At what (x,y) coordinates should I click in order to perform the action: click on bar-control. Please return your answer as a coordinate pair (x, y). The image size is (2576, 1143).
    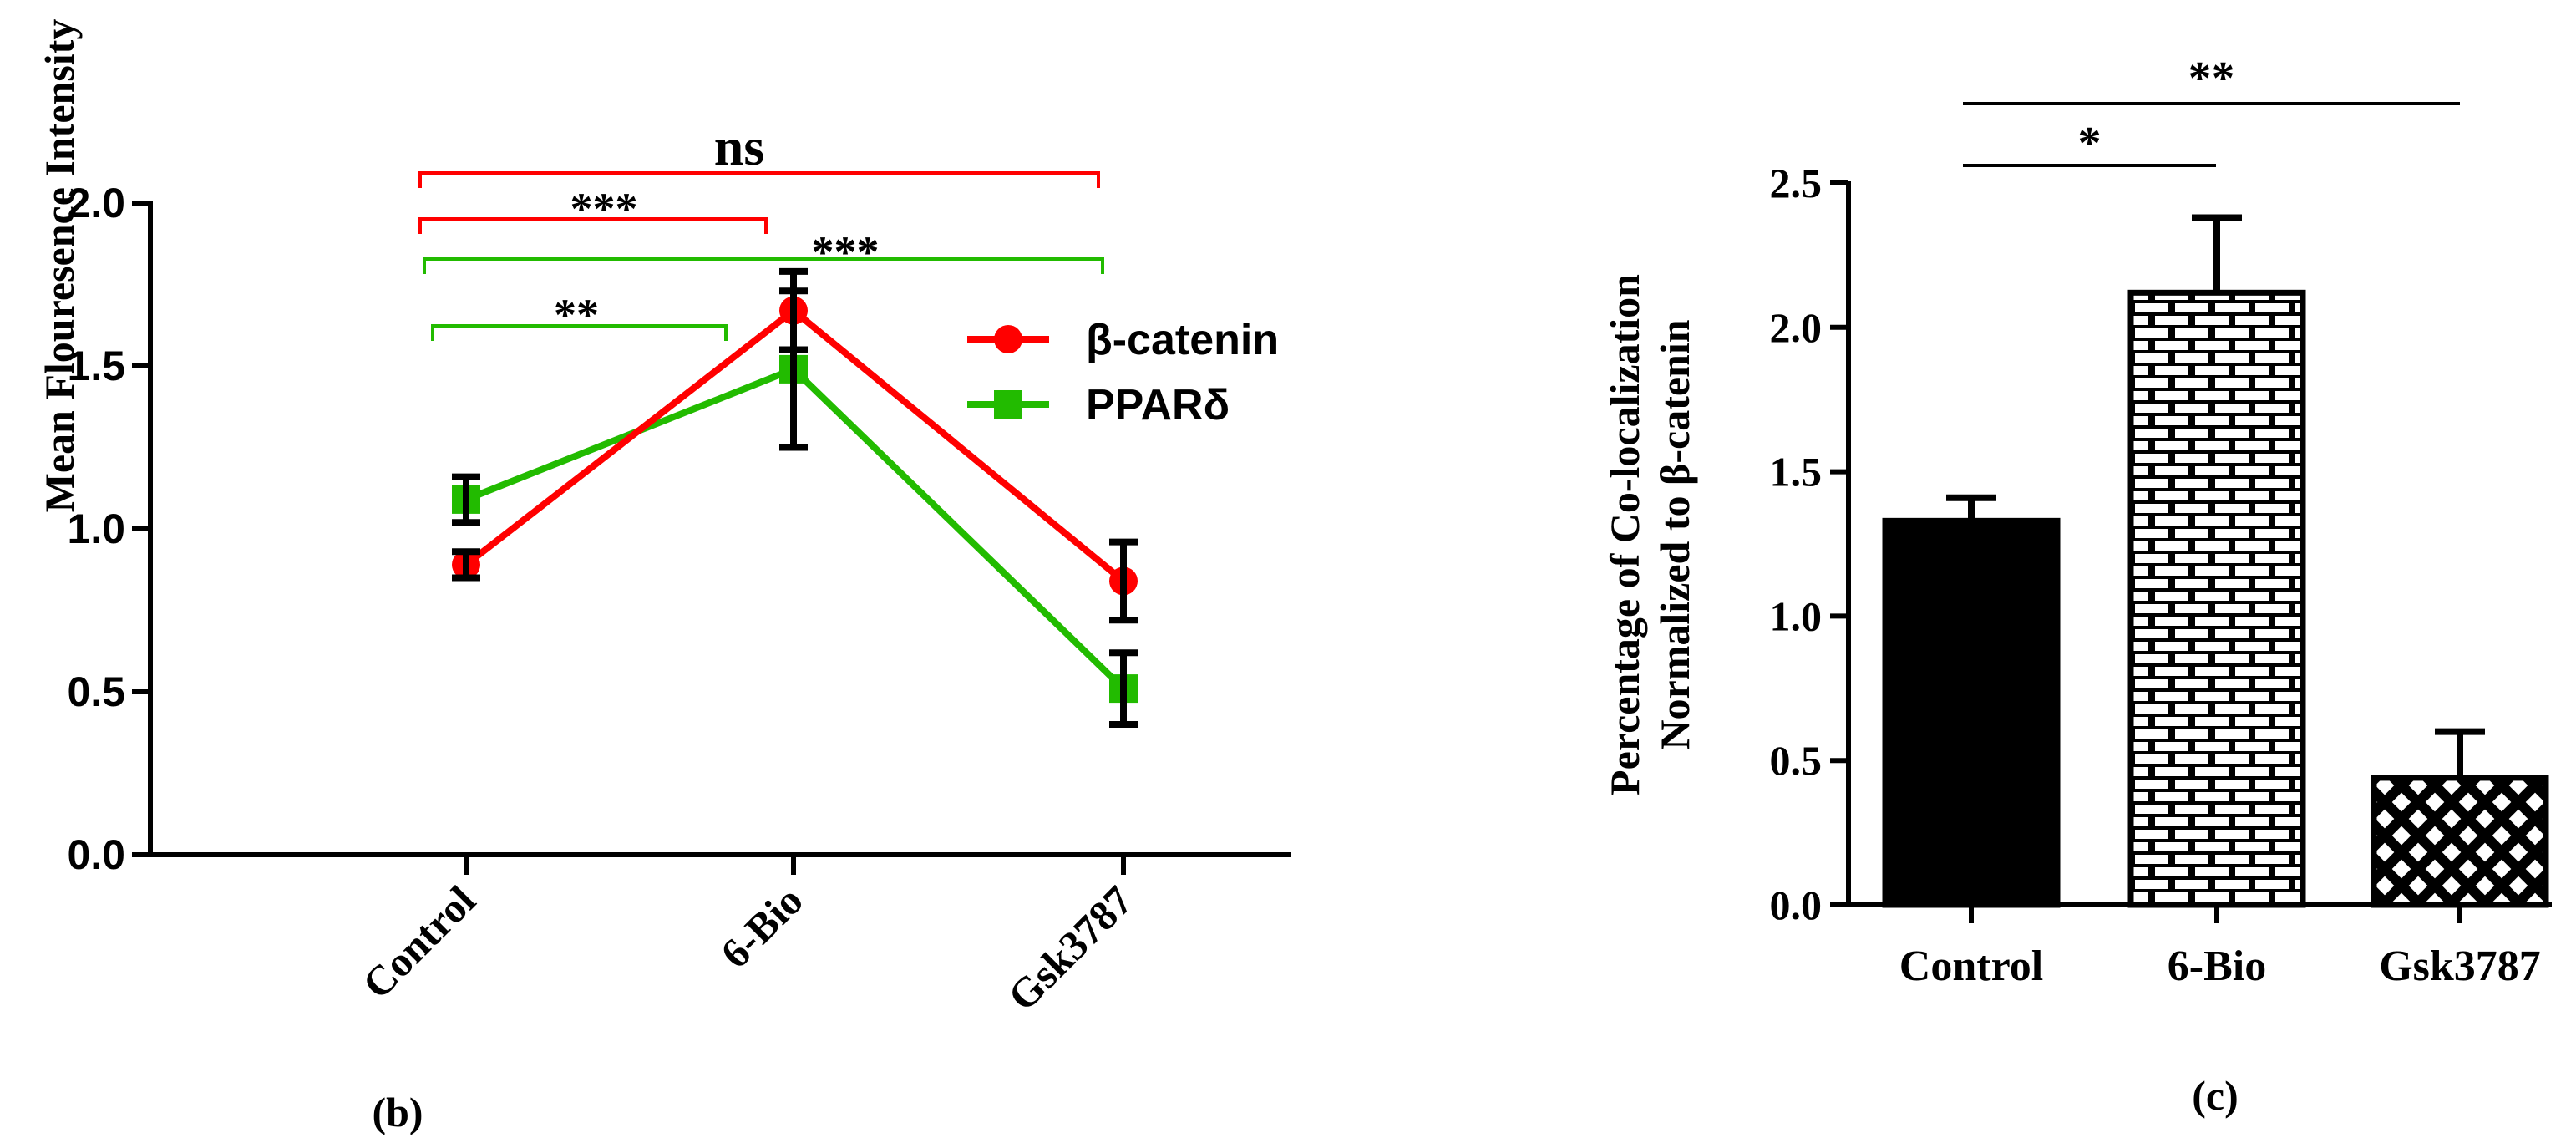
    Looking at the image, I should click on (1971, 712).